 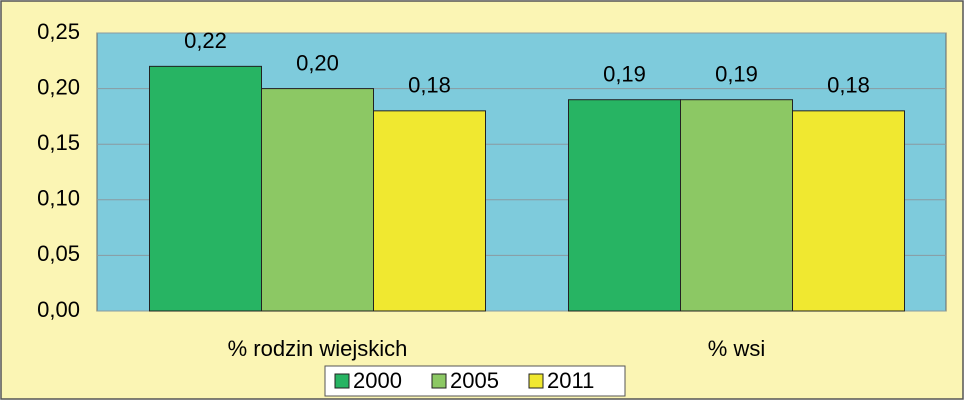 I want to click on legend-label: 2005, so click(x=474, y=380).